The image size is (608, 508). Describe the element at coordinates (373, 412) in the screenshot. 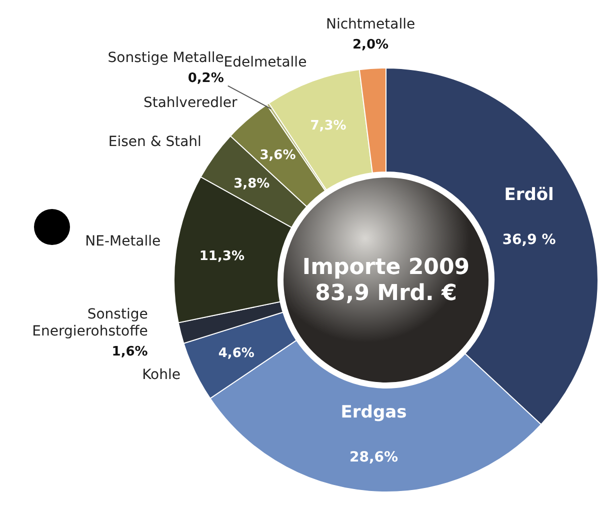

I see `slice-label: Erdgas` at that location.